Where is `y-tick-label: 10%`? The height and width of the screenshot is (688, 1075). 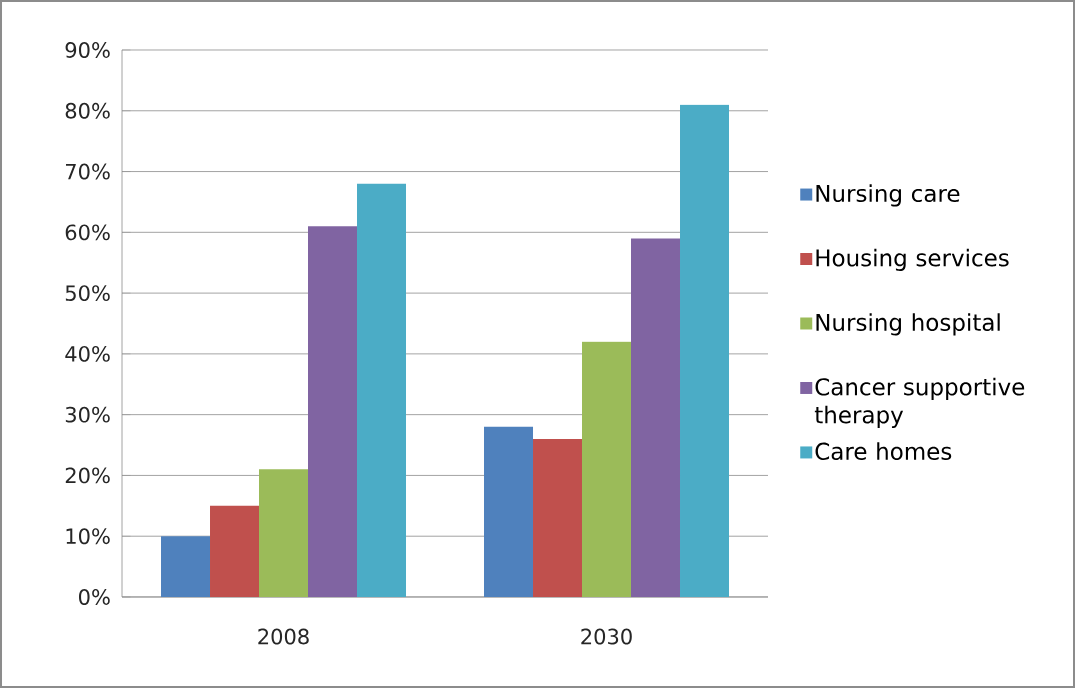 y-tick-label: 10% is located at coordinates (88, 536).